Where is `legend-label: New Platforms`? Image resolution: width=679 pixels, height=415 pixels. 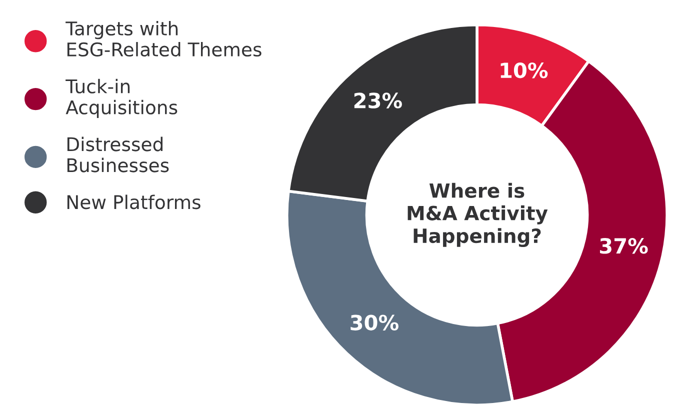
legend-label: New Platforms is located at coordinates (133, 202).